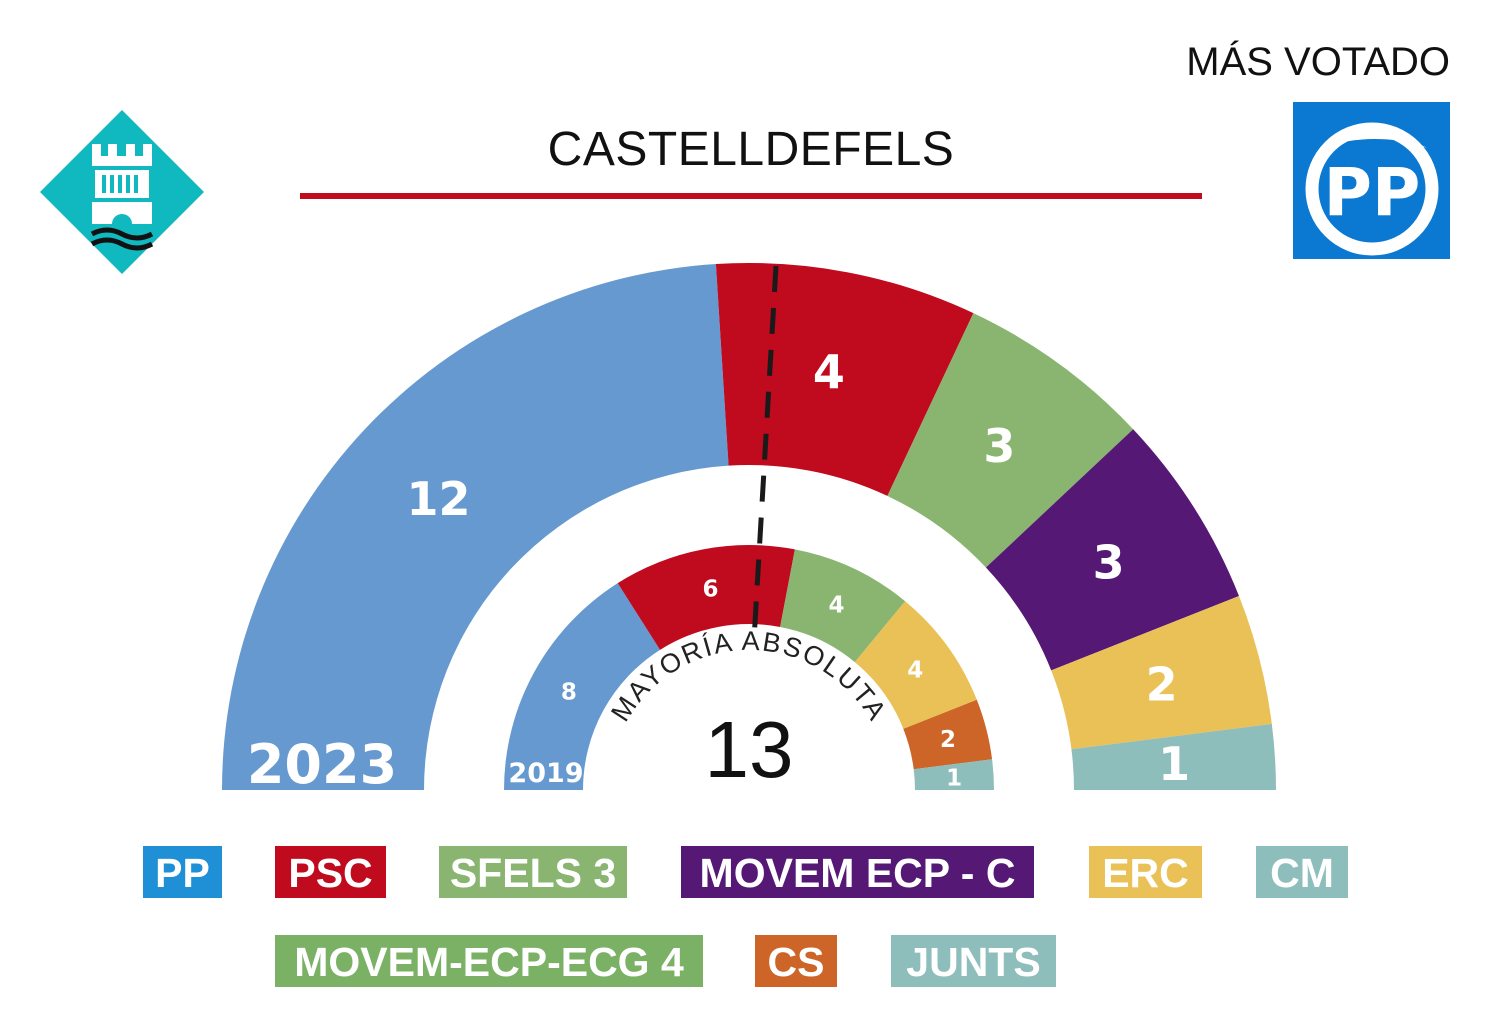  What do you see at coordinates (1145, 872) in the screenshot?
I see `legend-item-erc: ERC` at bounding box center [1145, 872].